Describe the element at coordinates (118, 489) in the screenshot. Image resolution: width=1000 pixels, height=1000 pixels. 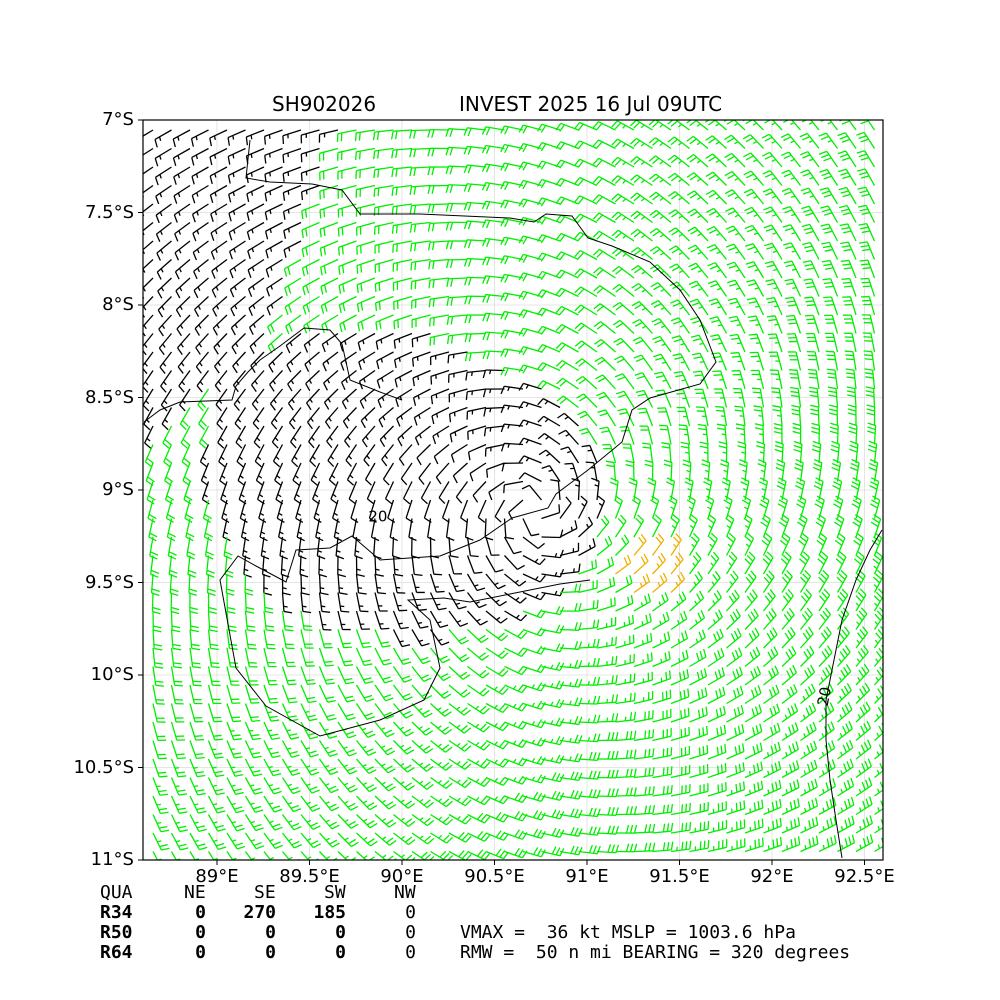
I see `y-tick-label: 9°S` at that location.